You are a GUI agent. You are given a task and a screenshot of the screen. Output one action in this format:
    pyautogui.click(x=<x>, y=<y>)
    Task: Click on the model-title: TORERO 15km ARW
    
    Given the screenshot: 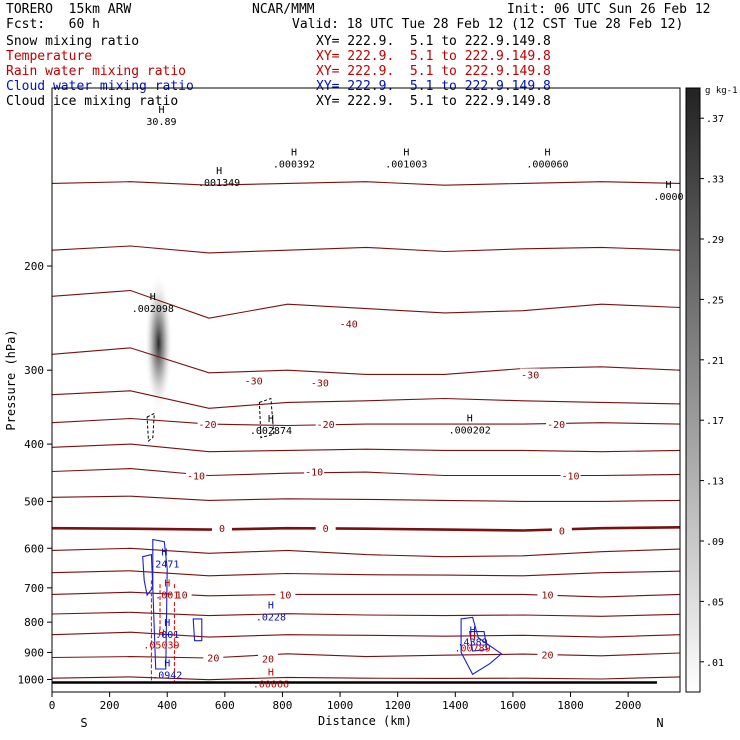 What is the action you would take?
    pyautogui.click(x=69, y=9)
    